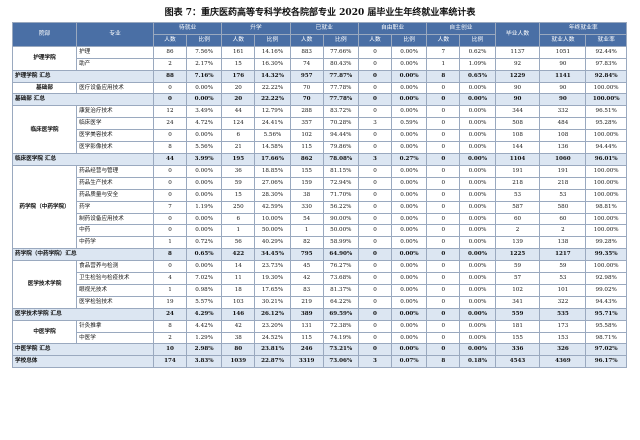  Describe the element at coordinates (517, 136) in the screenshot. I see `value-cell: 108` at that location.